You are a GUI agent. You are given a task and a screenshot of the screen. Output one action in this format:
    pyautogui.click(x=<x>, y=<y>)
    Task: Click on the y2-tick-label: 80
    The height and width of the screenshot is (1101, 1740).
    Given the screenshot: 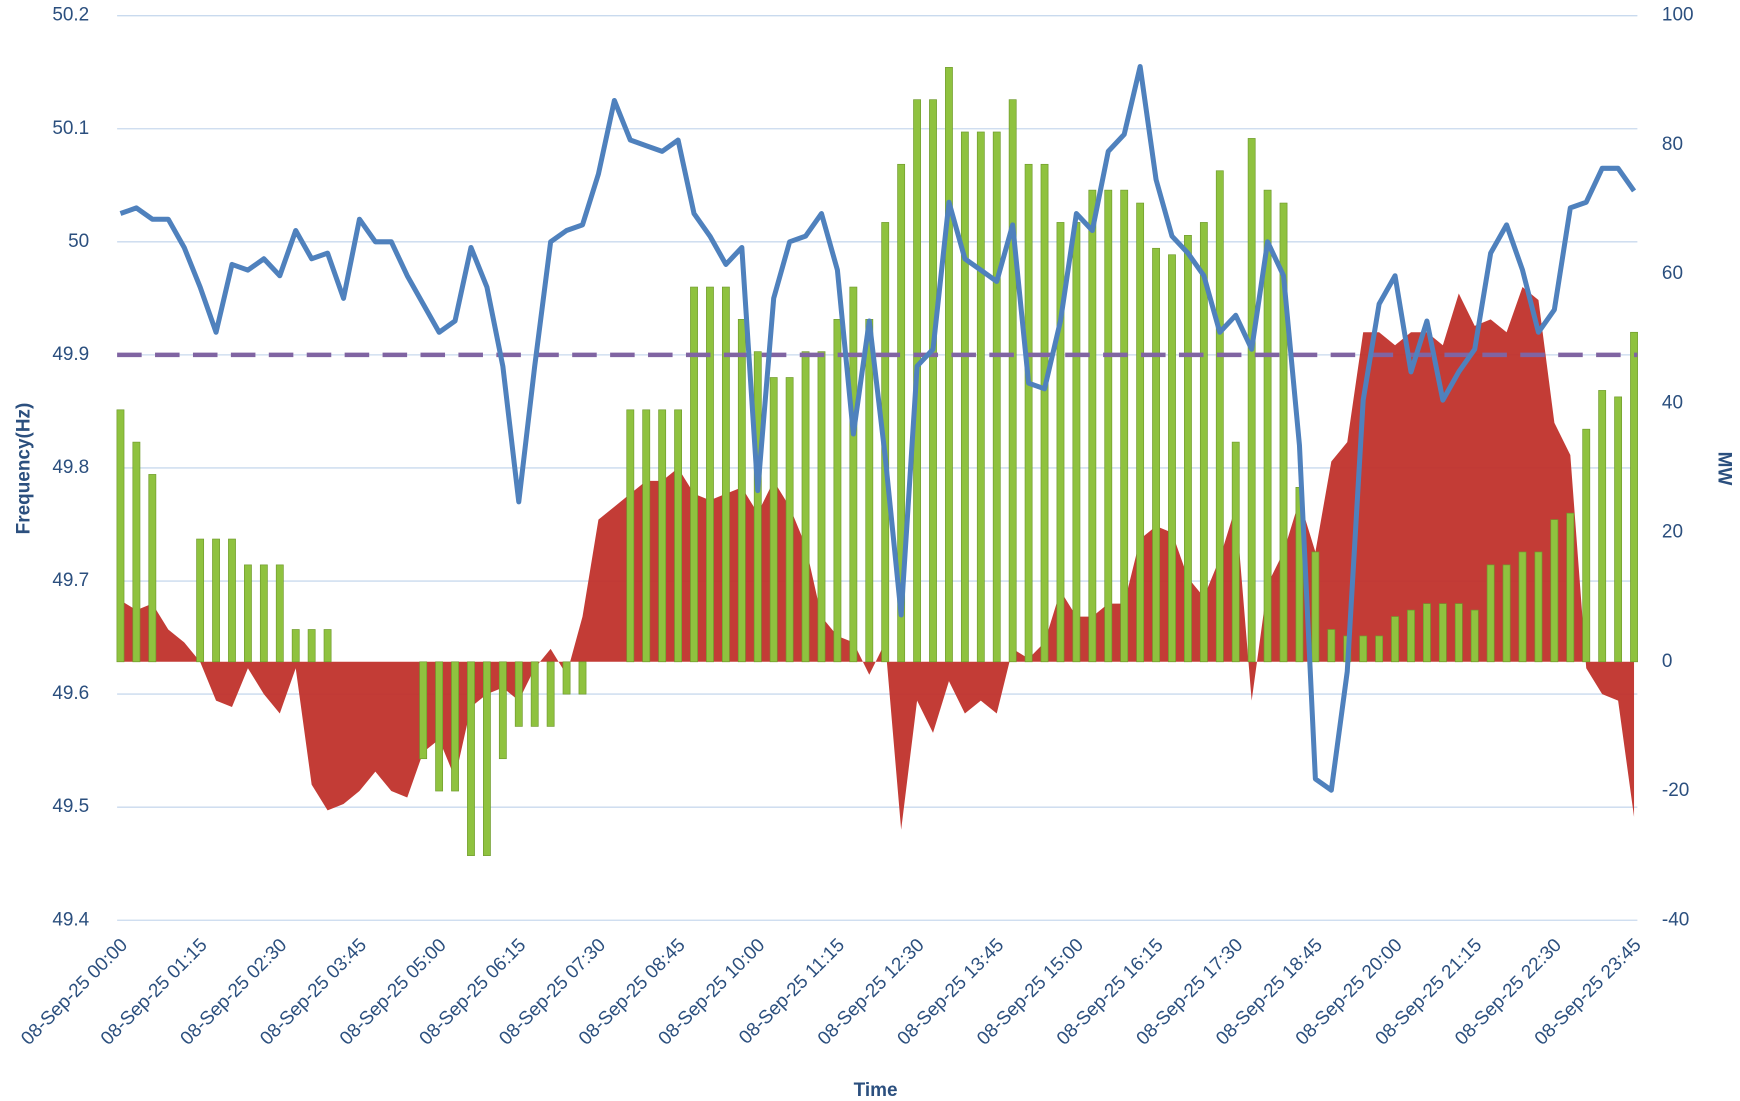 What is the action you would take?
    pyautogui.click(x=1672, y=144)
    